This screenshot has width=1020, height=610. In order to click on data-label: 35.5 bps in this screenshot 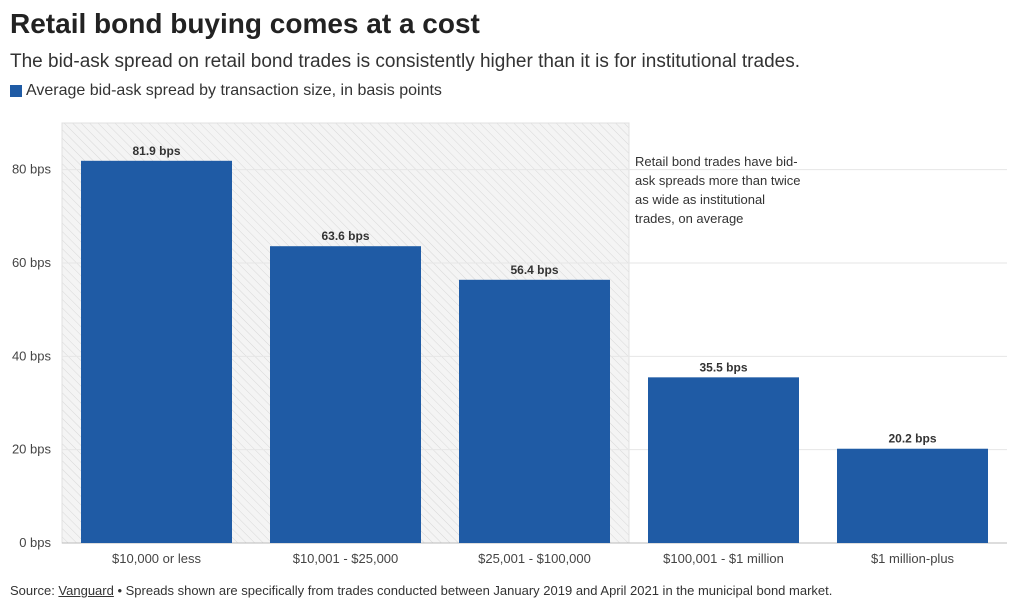, I will do `click(723, 367)`.